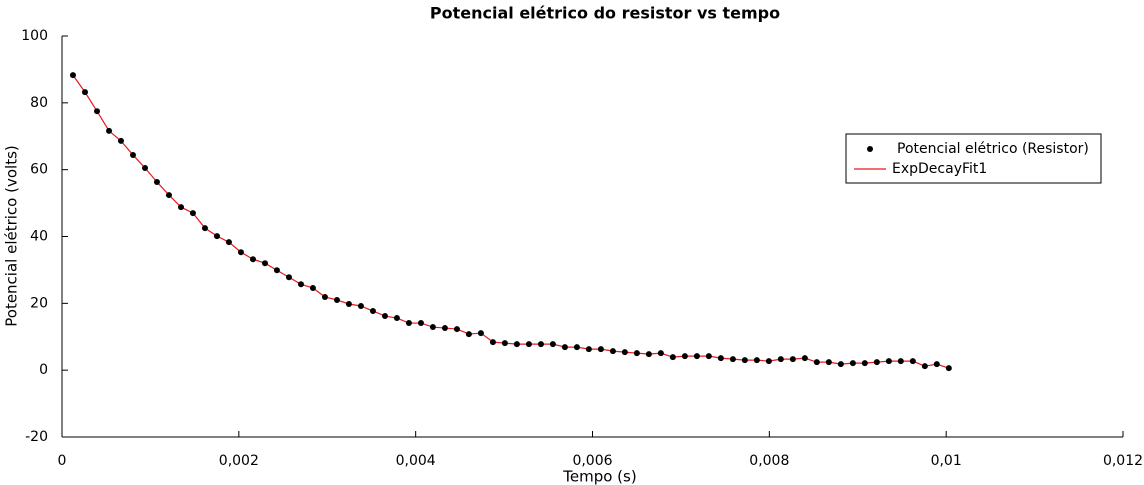  Describe the element at coordinates (239, 461) in the screenshot. I see `x-tick-label: 0,002` at that location.